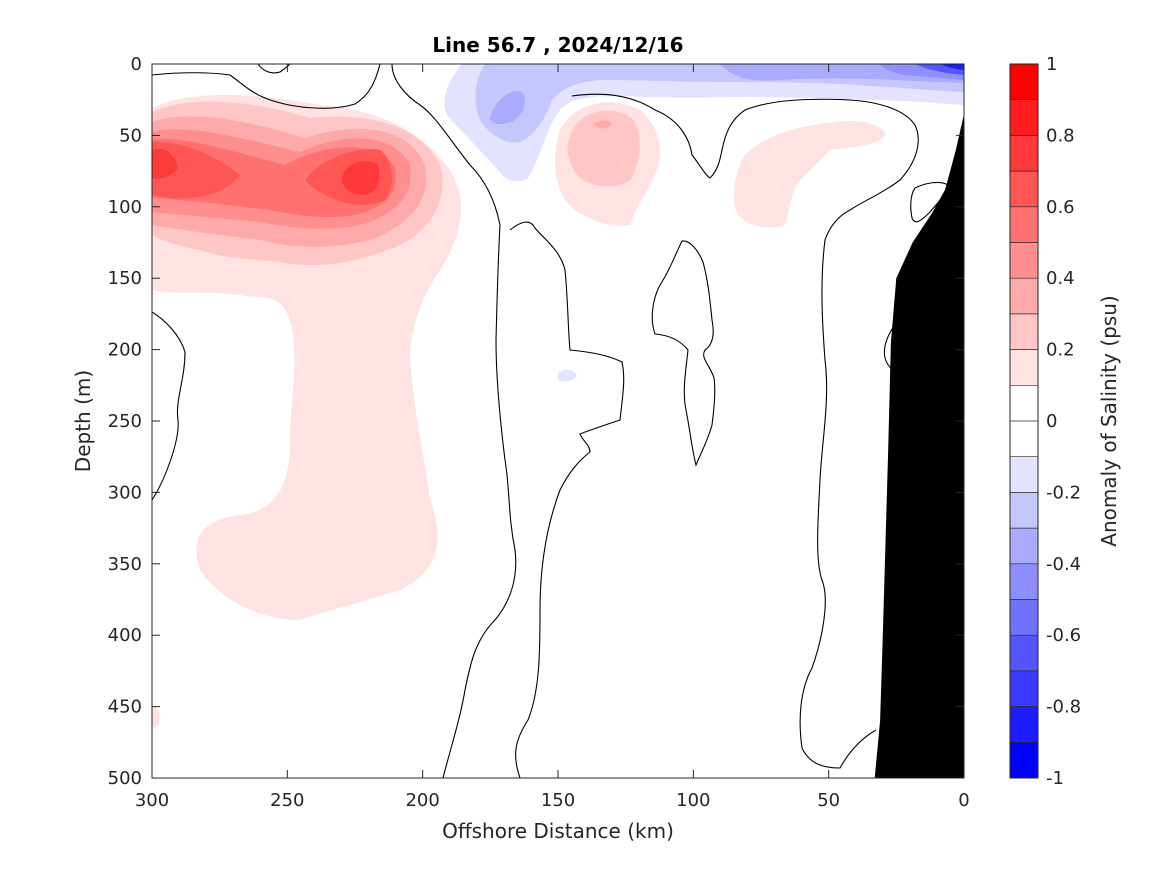  Describe the element at coordinates (919, 446) in the screenshot. I see `bathymetry-seafloor` at that location.